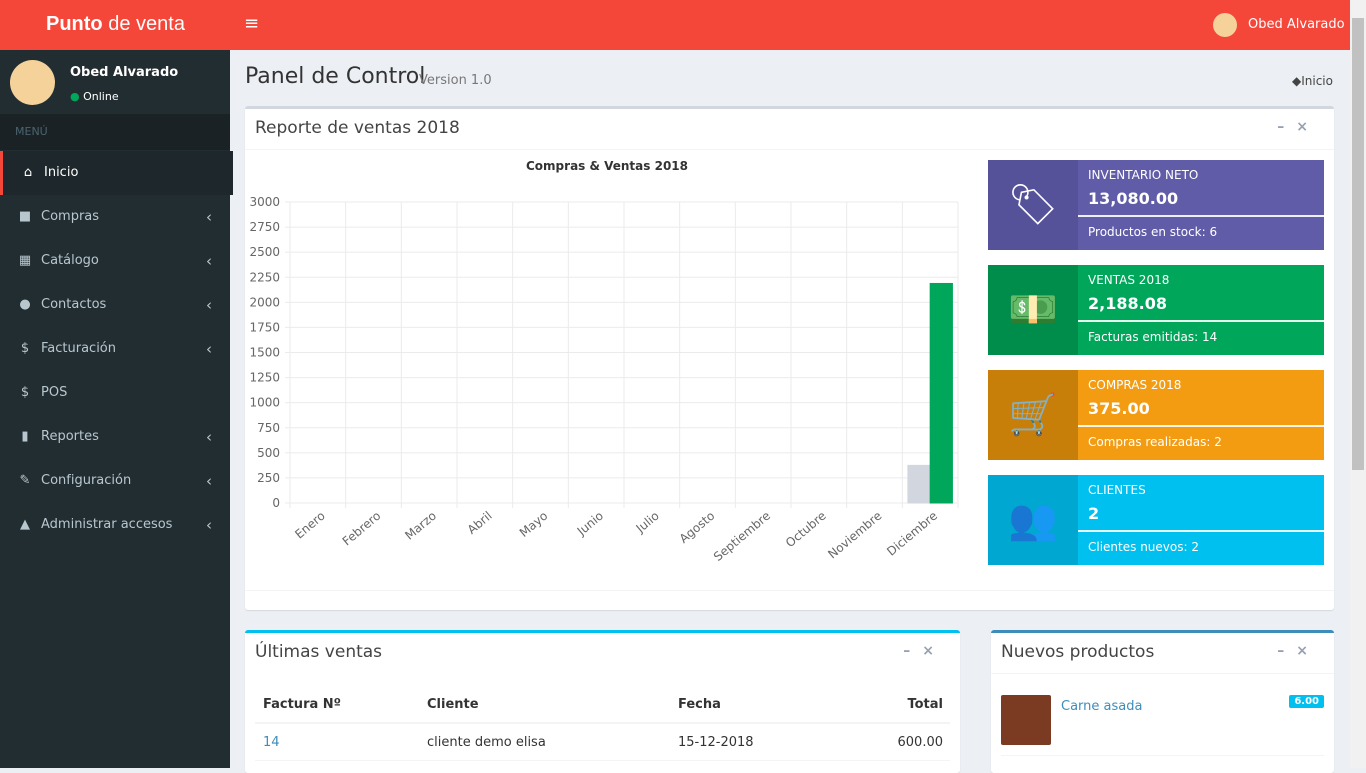  I want to click on x-tick-label: Febrero, so click(362, 529).